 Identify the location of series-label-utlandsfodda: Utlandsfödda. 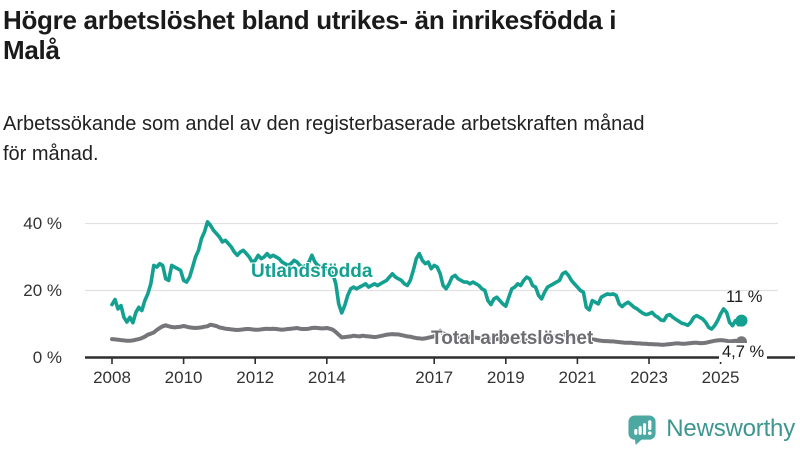
(312, 271).